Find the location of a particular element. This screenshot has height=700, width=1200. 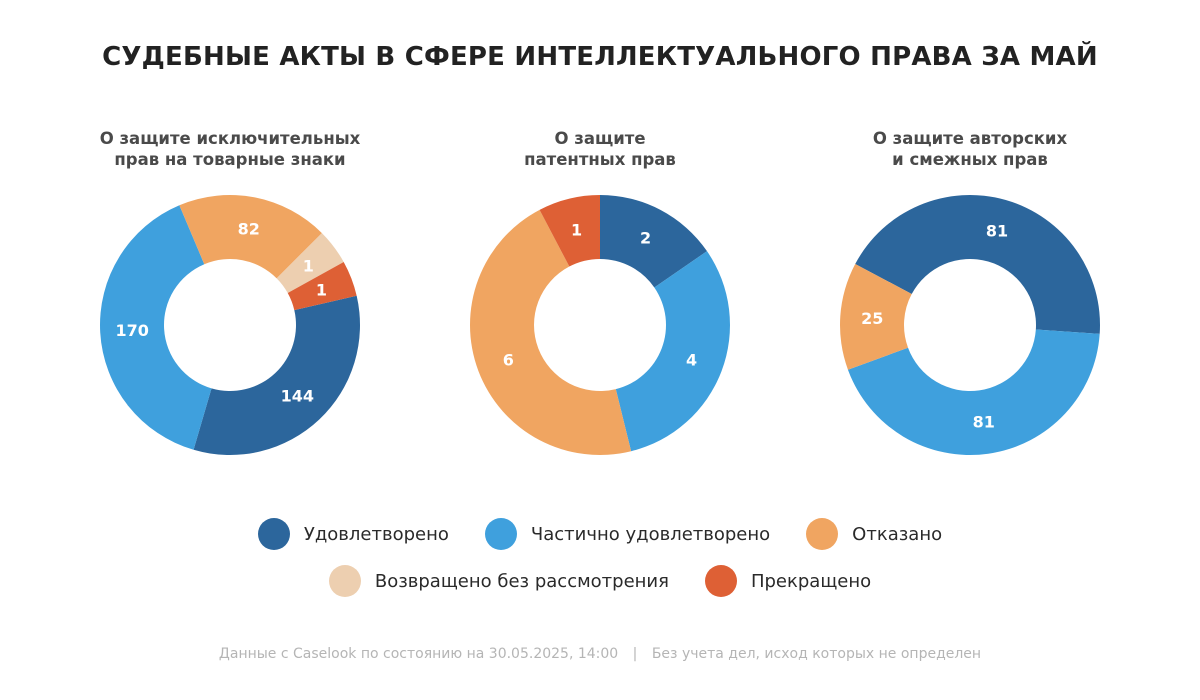

subtitle-line: прав на товарные знаки is located at coordinates (230, 159).